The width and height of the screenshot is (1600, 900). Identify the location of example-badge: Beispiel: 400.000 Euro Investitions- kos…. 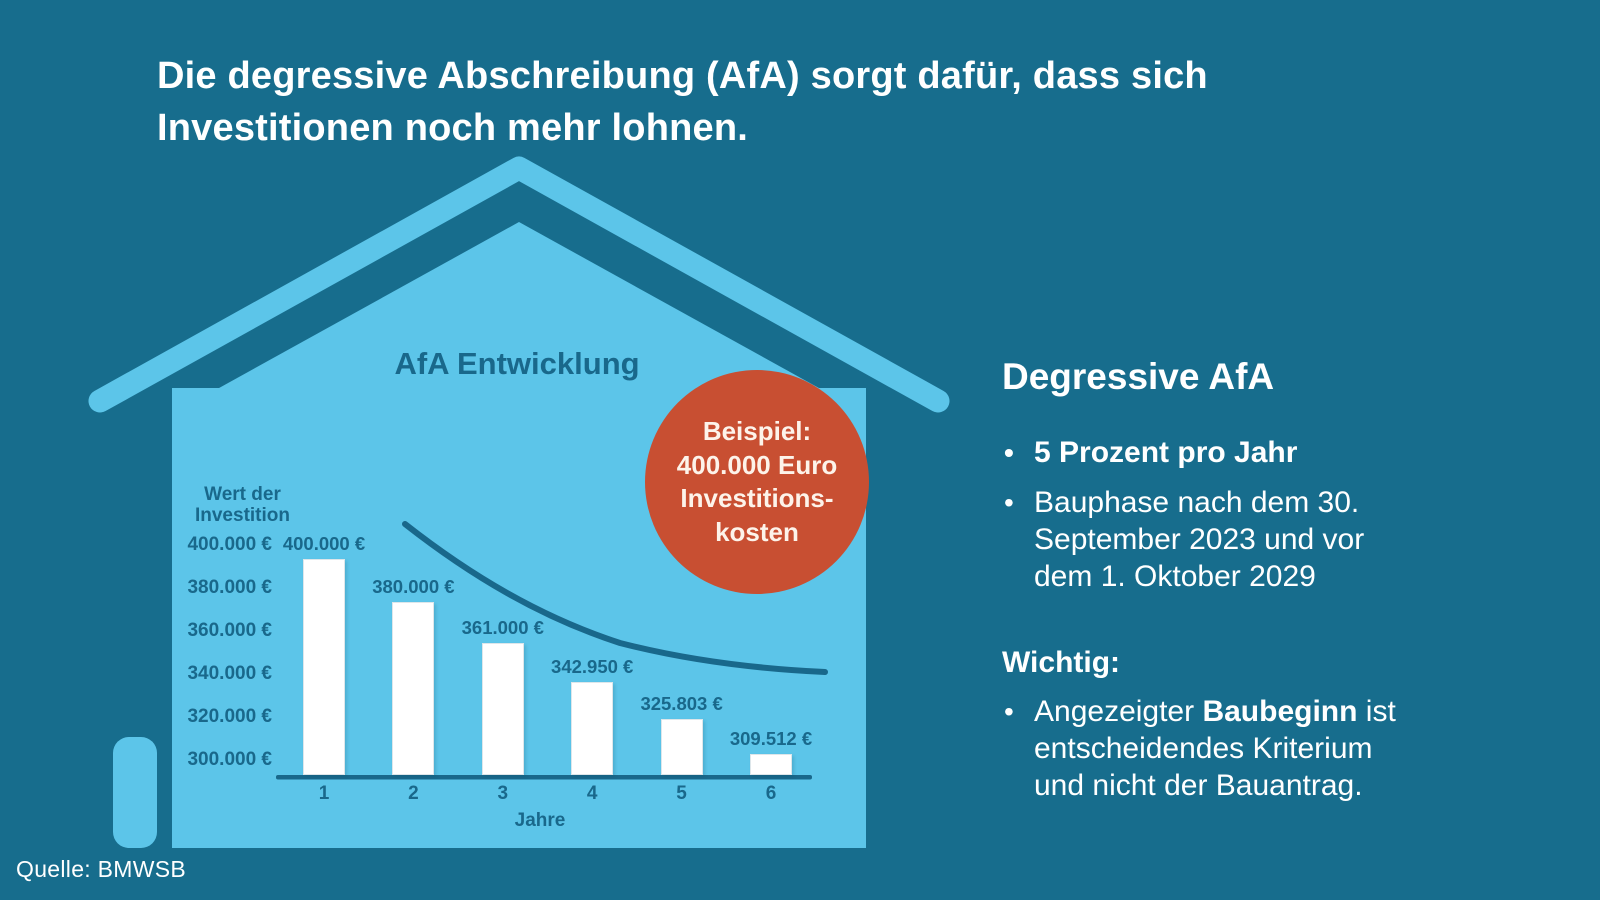
(757, 482).